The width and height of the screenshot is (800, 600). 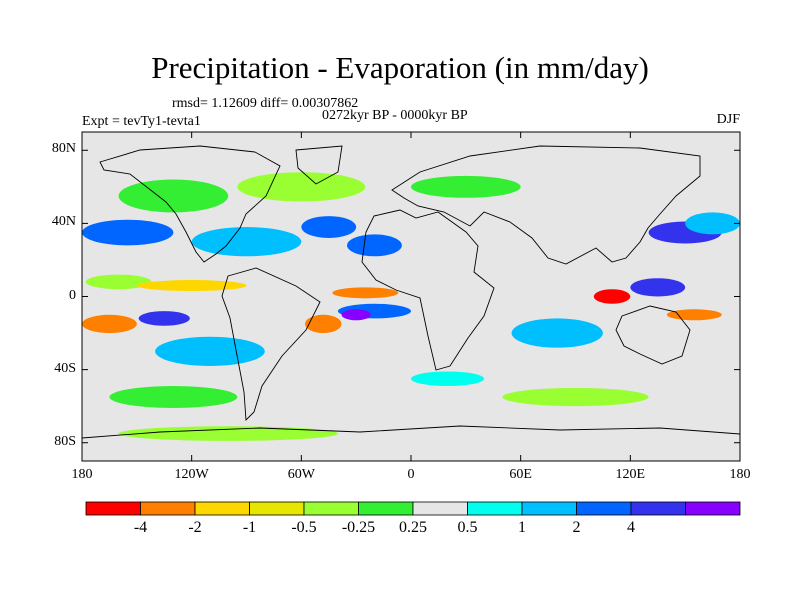 I want to click on season-label: DJF, so click(x=728, y=119).